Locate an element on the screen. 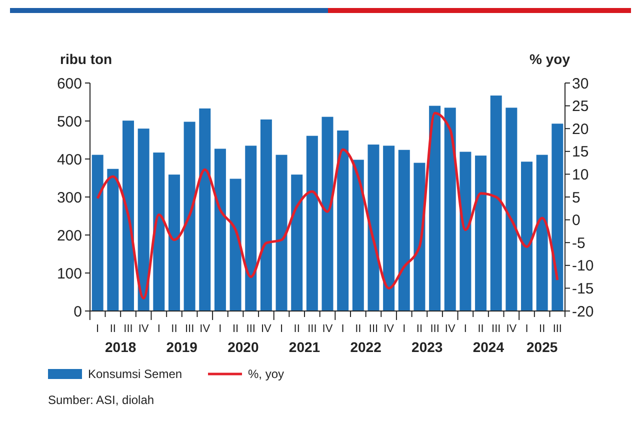  y2-tick-label: 5 is located at coordinates (576, 197).